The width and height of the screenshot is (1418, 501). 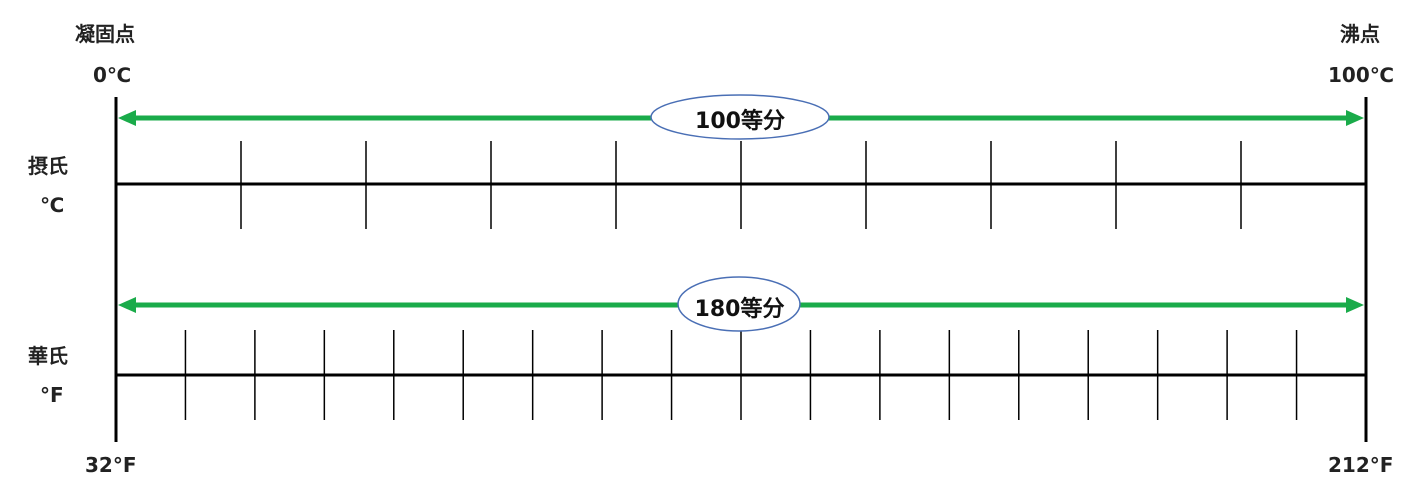 What do you see at coordinates (1355, 118) in the screenshot?
I see `celsius-arrowhead-right` at bounding box center [1355, 118].